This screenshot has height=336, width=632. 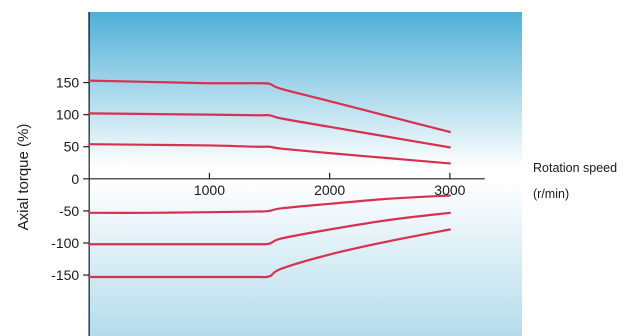 What do you see at coordinates (75, 179) in the screenshot?
I see `y-tick-label: 0` at bounding box center [75, 179].